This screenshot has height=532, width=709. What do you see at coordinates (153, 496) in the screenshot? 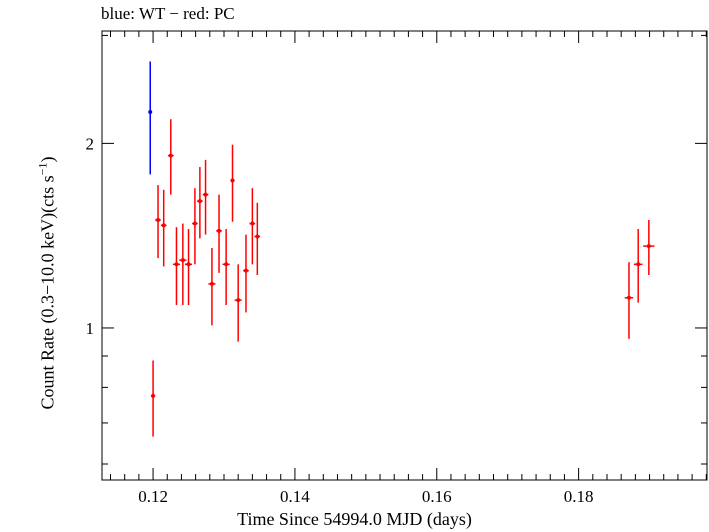
I see `x-tick-label: 0.12` at bounding box center [153, 496].